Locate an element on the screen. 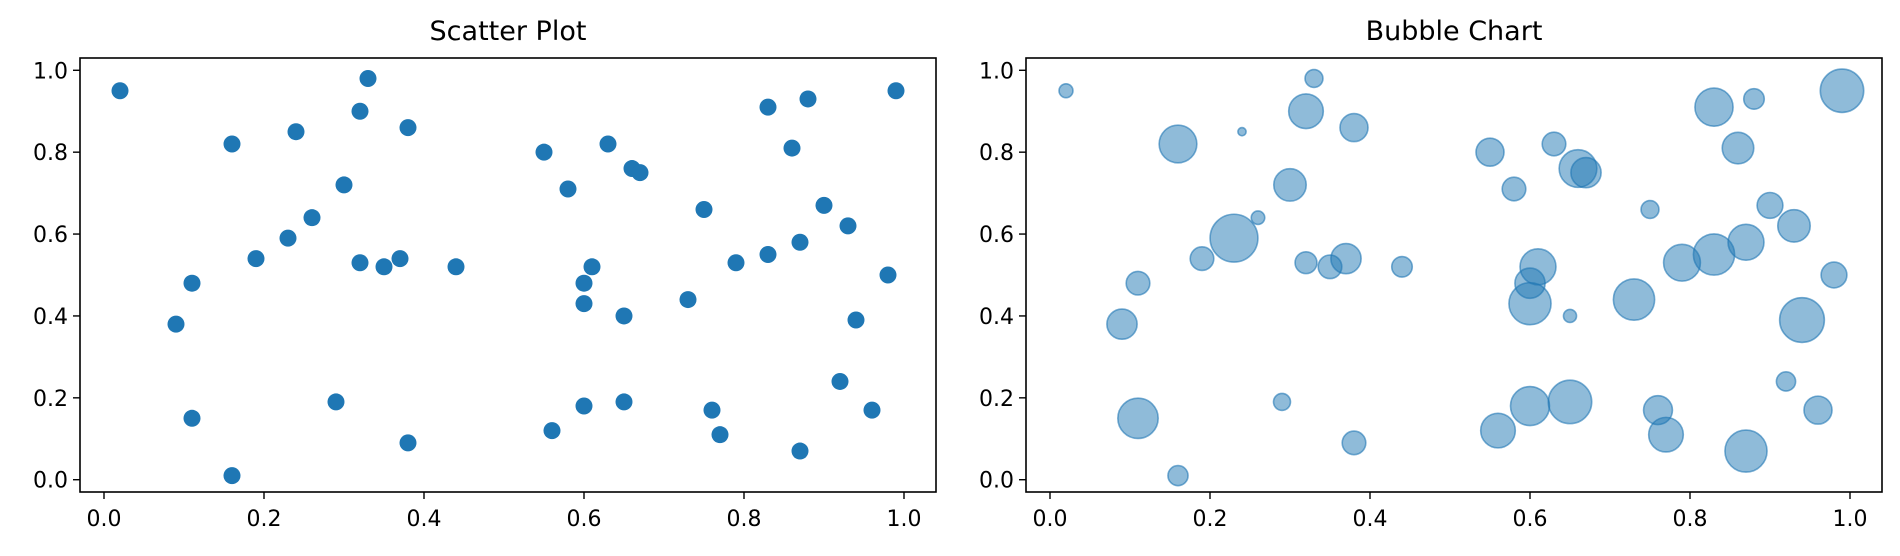 The width and height of the screenshot is (1900, 556). scatter-y-tick-label: 0.0 is located at coordinates (50, 481).